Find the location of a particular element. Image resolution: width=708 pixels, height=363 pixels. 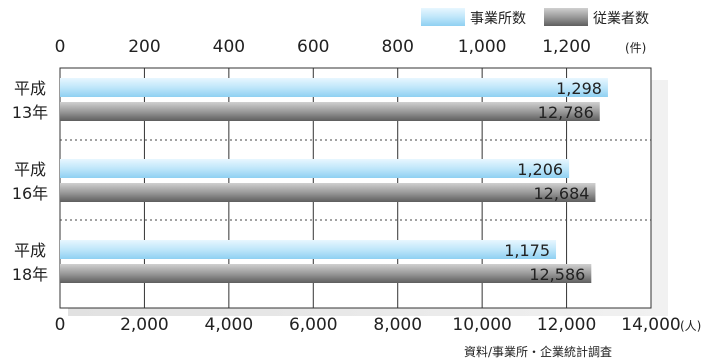

data-label-employees: 12,684 is located at coordinates (561, 193).